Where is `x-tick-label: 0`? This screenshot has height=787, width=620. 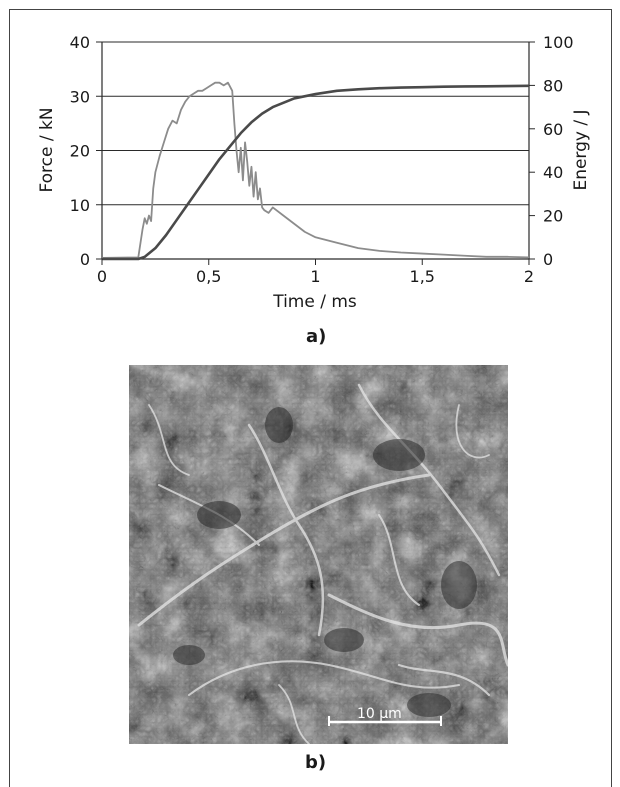 x-tick-label: 0 is located at coordinates (102, 276).